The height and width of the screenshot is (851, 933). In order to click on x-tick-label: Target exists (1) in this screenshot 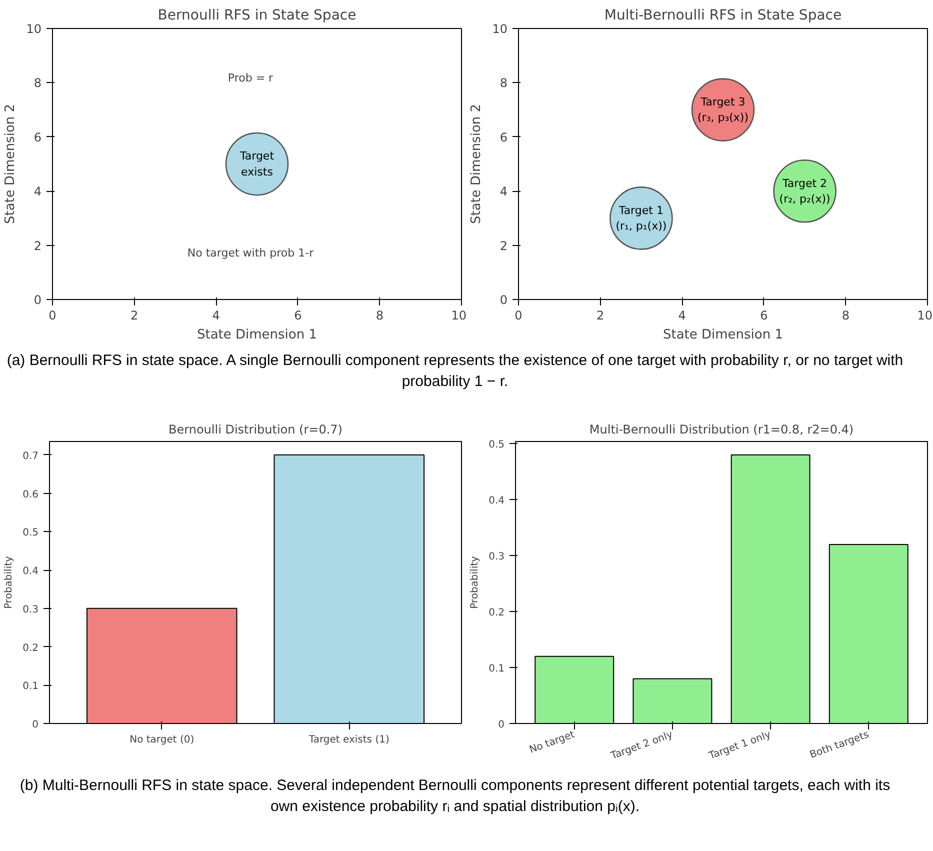, I will do `click(349, 740)`.